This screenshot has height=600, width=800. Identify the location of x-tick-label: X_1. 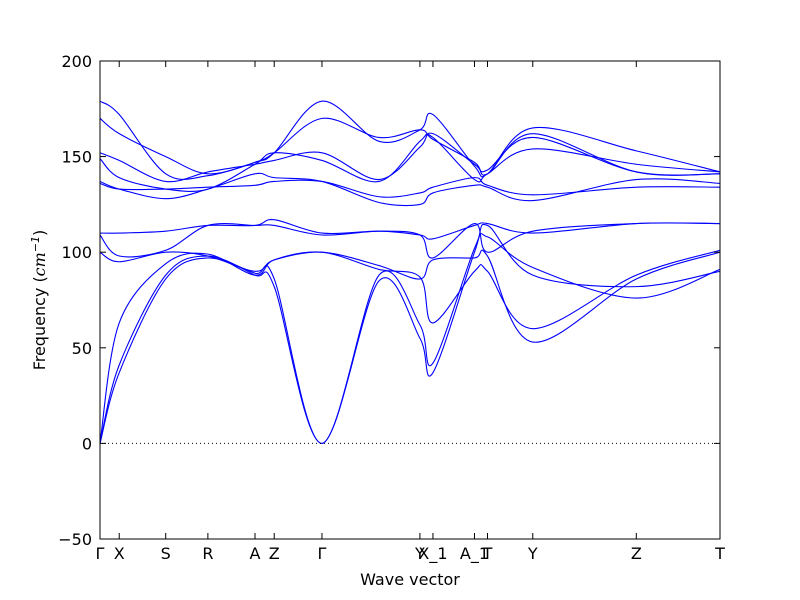
(432, 554).